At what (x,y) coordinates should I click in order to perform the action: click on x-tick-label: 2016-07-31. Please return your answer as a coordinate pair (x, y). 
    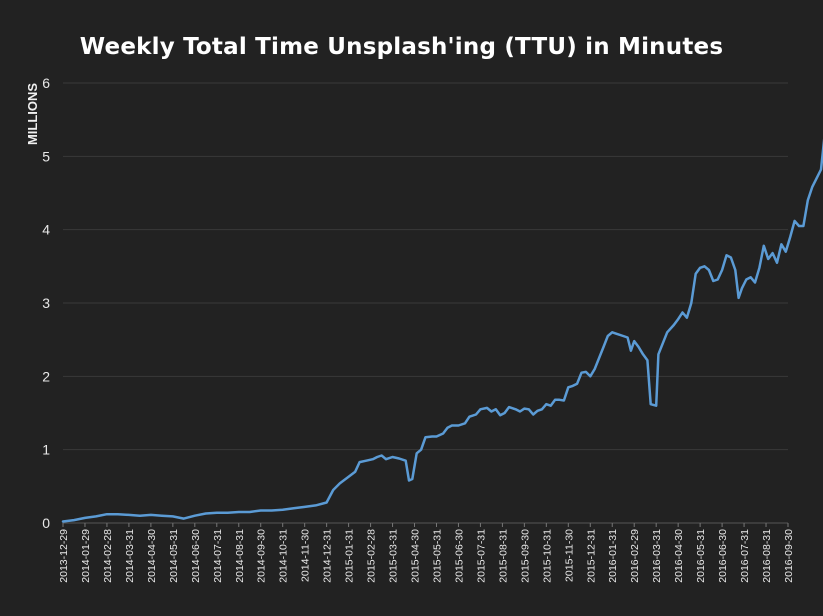
    Looking at the image, I should click on (745, 556).